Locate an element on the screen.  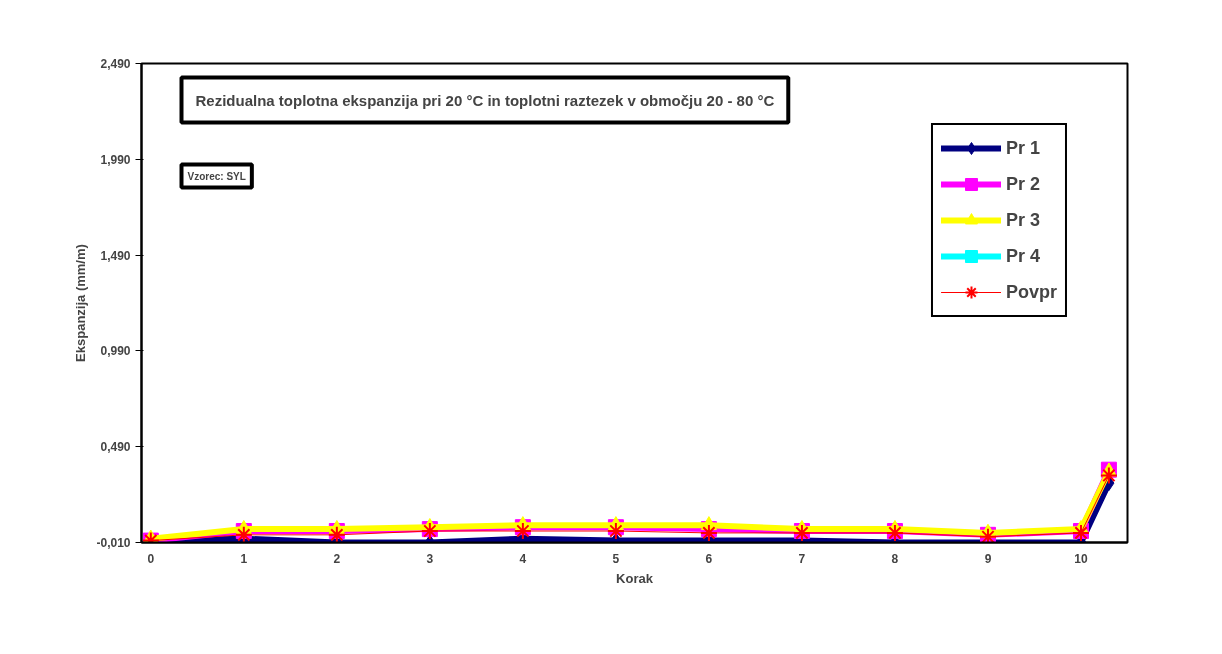
legend-label: Pr 4 is located at coordinates (1023, 256).